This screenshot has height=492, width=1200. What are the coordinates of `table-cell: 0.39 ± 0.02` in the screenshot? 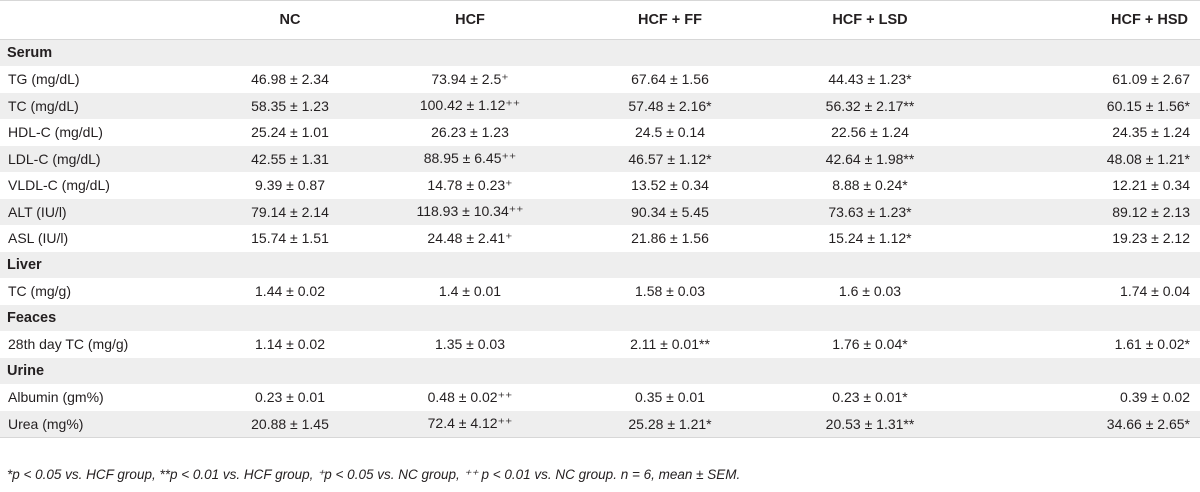 It's located at (1155, 397).